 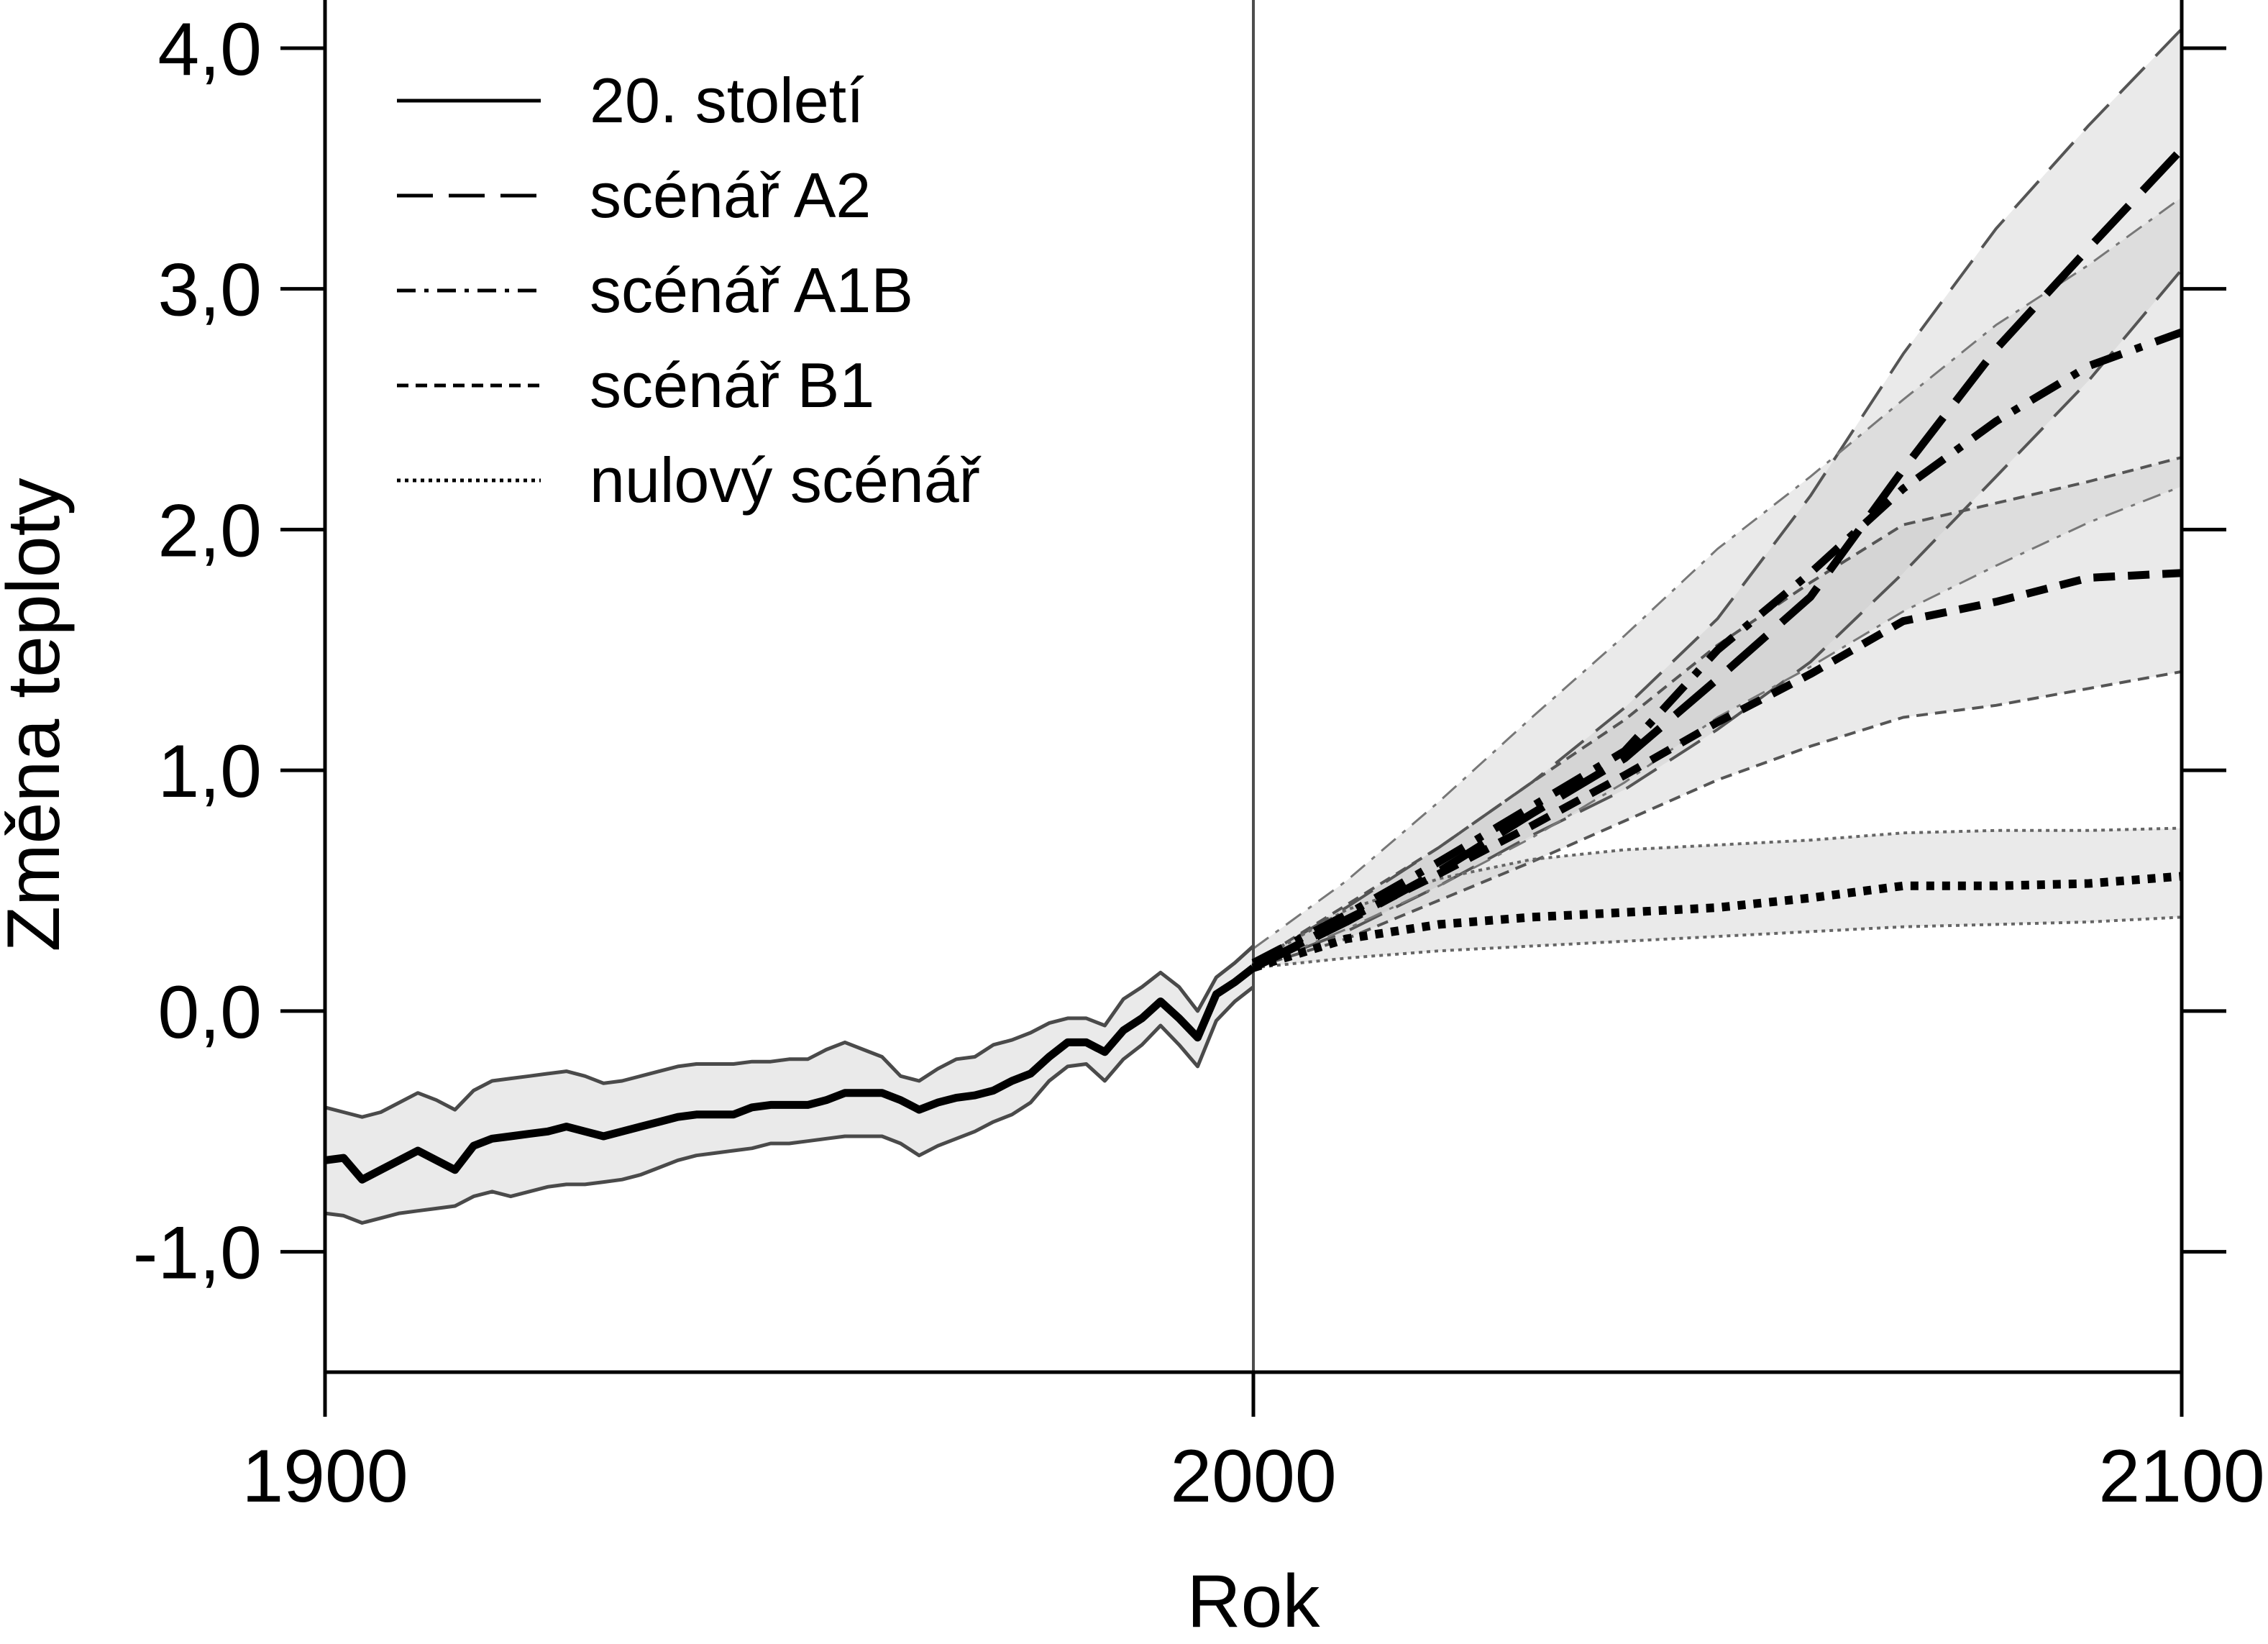 I want to click on legend-label: nulový scénář, so click(x=786, y=480).